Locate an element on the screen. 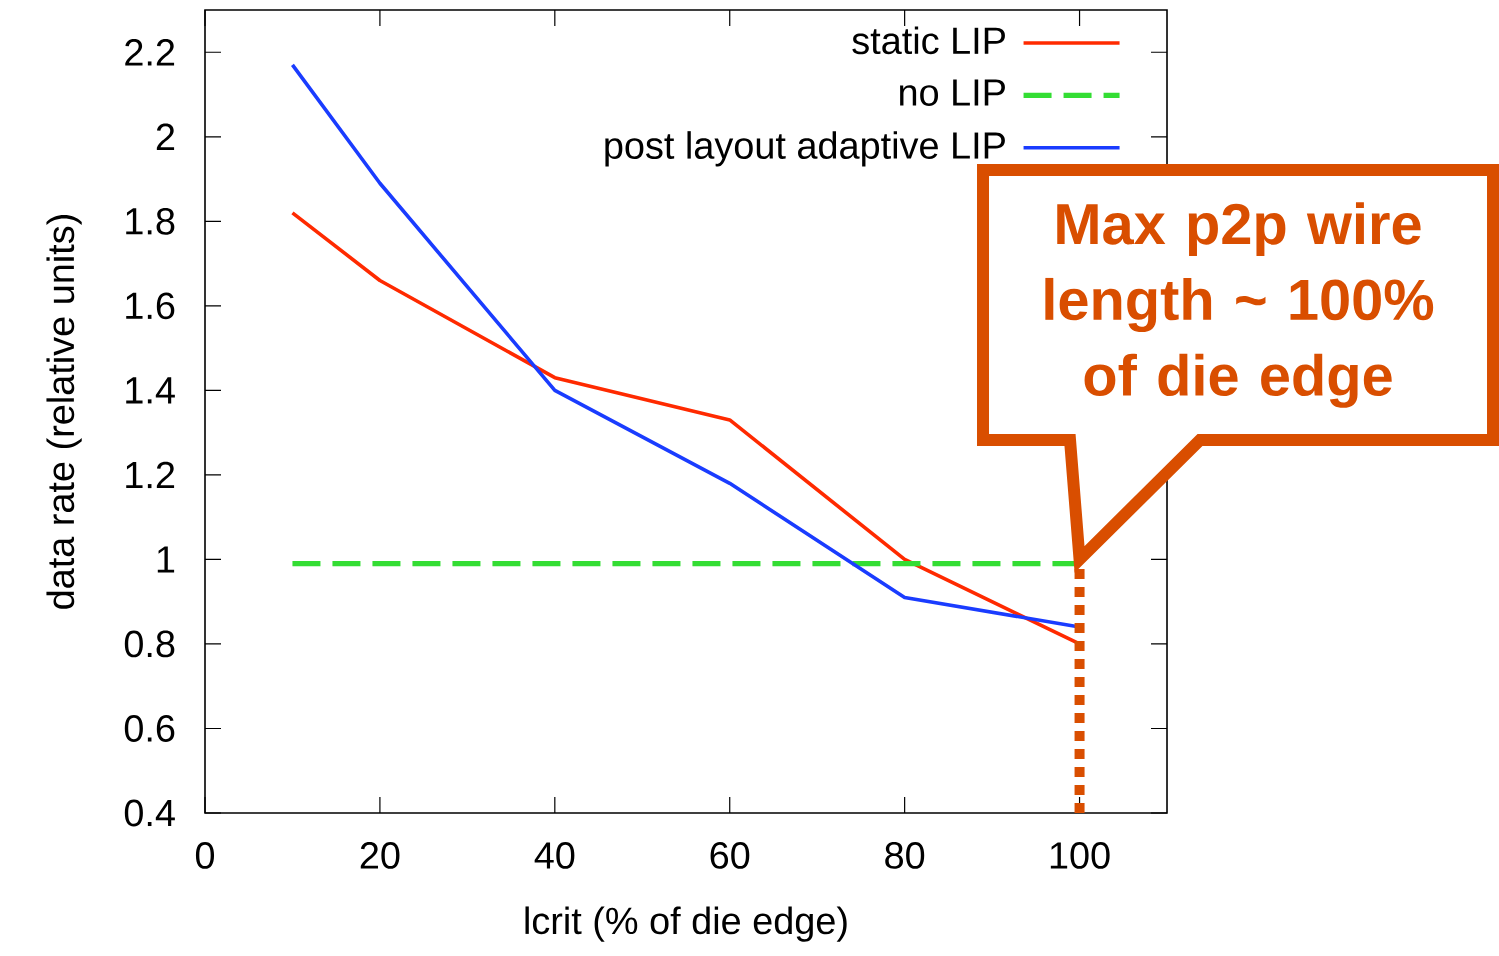 This screenshot has height=956, width=1499. x-tick-label: 100 is located at coordinates (1080, 855).